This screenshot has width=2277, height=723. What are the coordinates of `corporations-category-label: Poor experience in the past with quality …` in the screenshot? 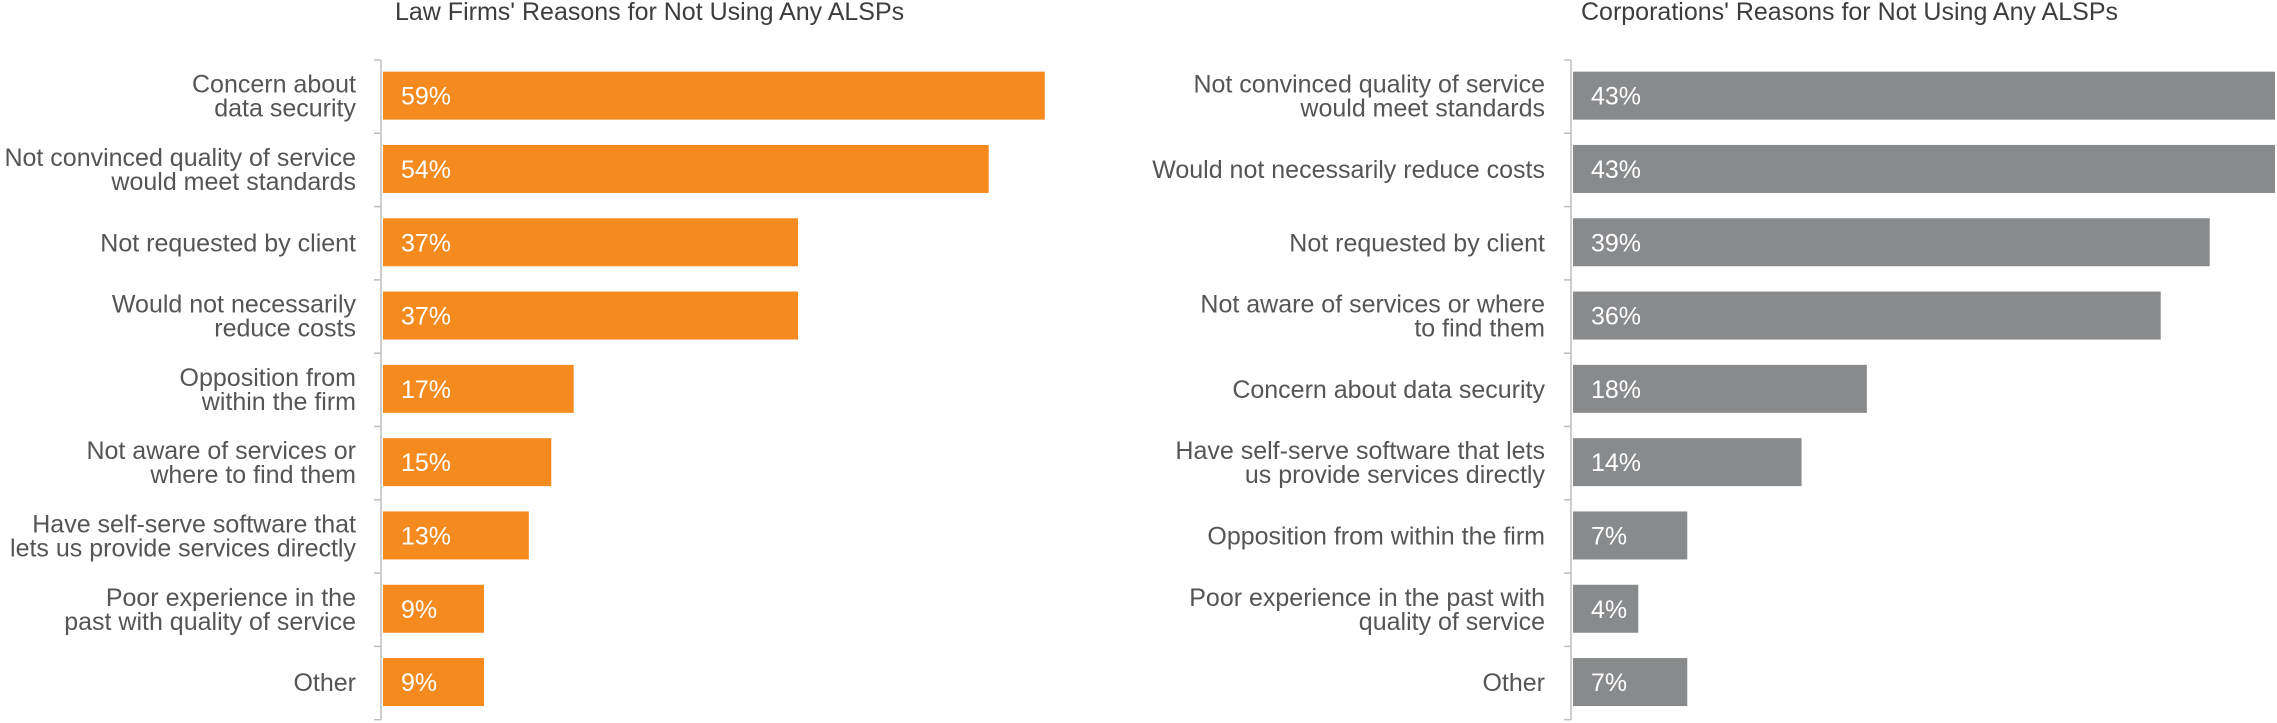 It's located at (1367, 610).